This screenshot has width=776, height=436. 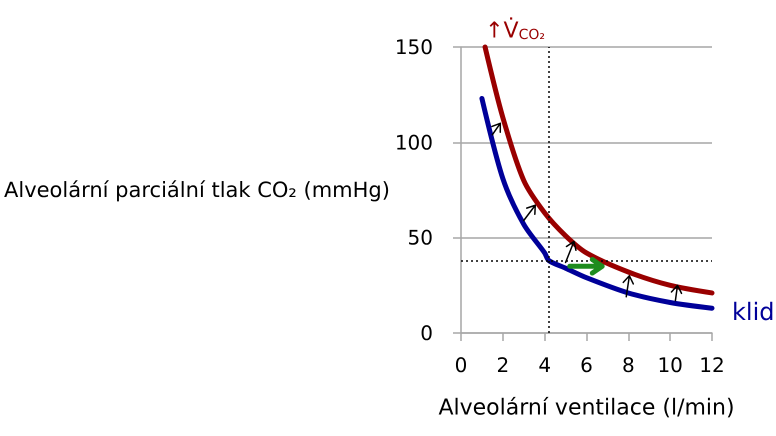 What do you see at coordinates (427, 333) in the screenshot?
I see `y-tick-label: 0` at bounding box center [427, 333].